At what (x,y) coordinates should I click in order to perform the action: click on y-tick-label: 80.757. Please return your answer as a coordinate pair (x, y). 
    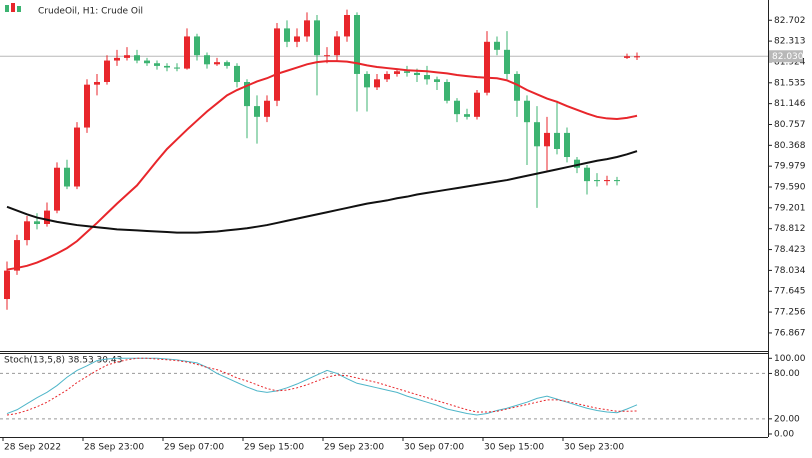
    Looking at the image, I should click on (790, 125).